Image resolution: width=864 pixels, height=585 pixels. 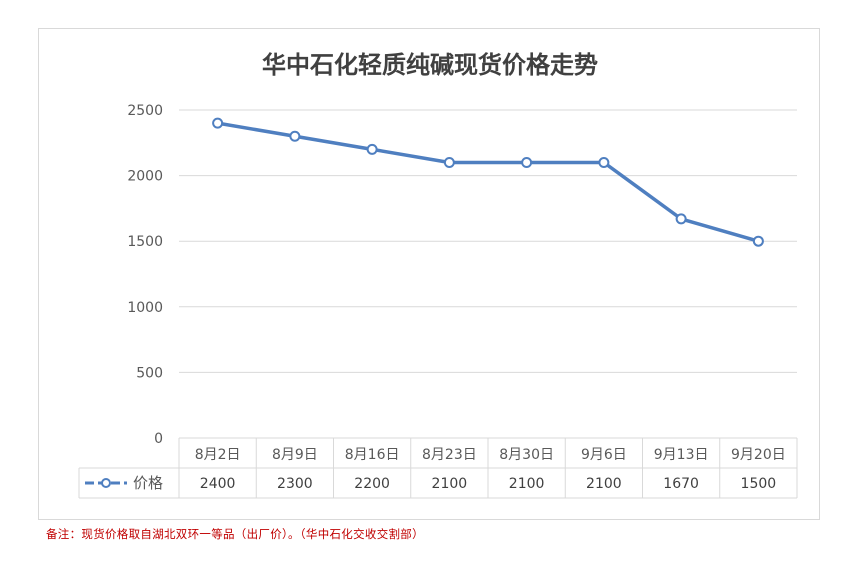 What do you see at coordinates (218, 455) in the screenshot?
I see `x-category-label: 8月2日` at bounding box center [218, 455].